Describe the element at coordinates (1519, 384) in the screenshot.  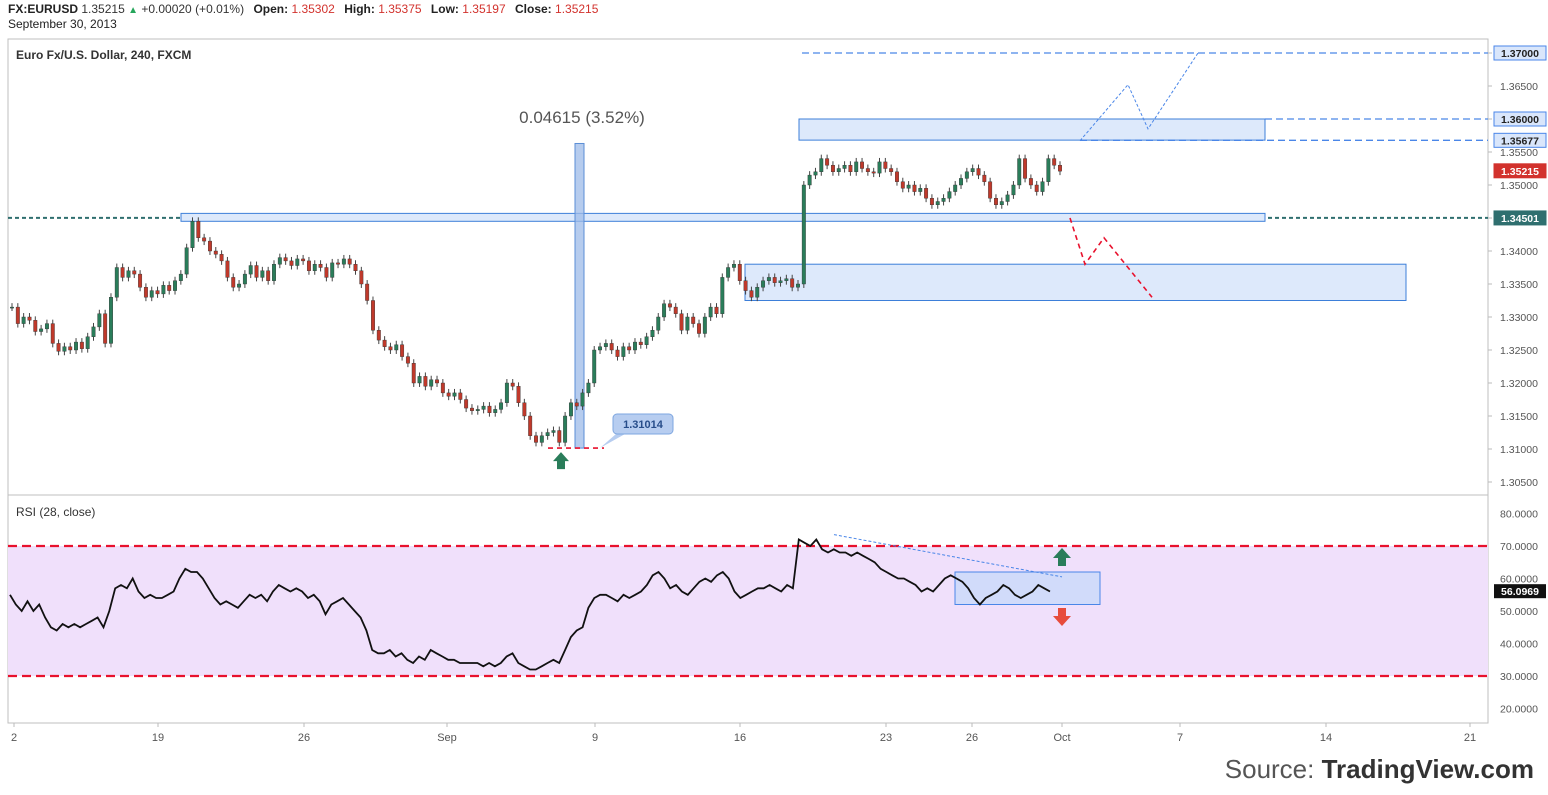
I see `price-tick-label: 1.32000` at that location.